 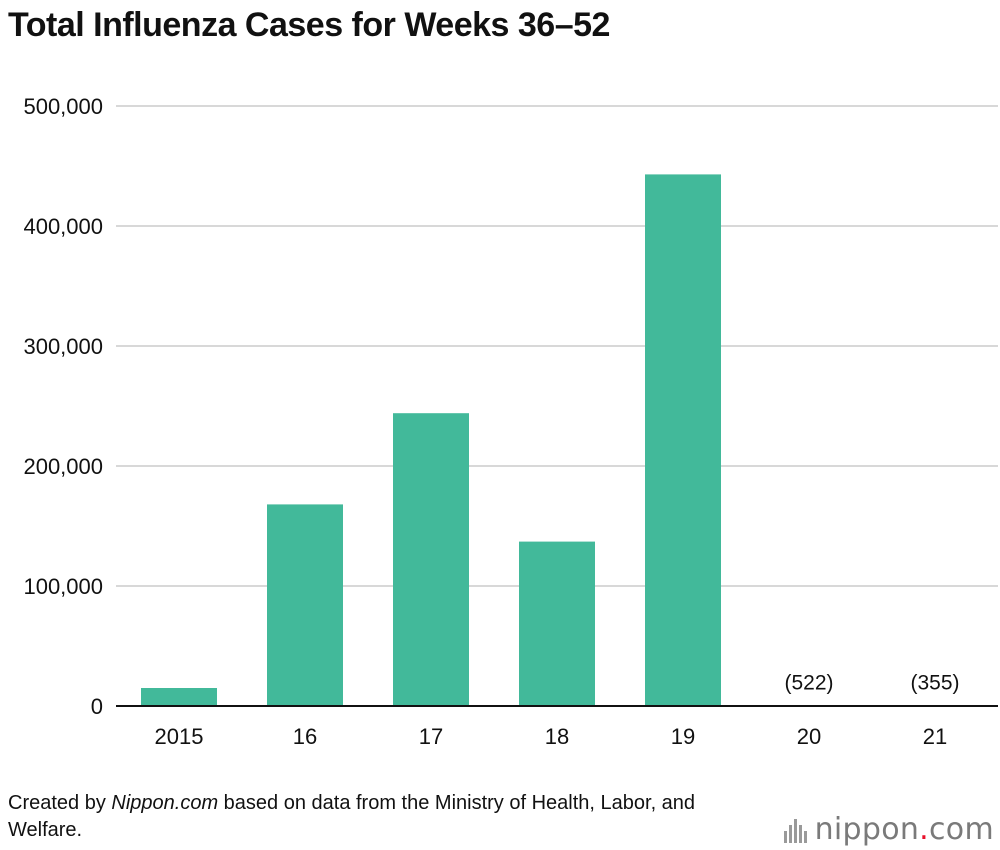 What do you see at coordinates (63, 106) in the screenshot?
I see `y-tick-label: 500,000` at bounding box center [63, 106].